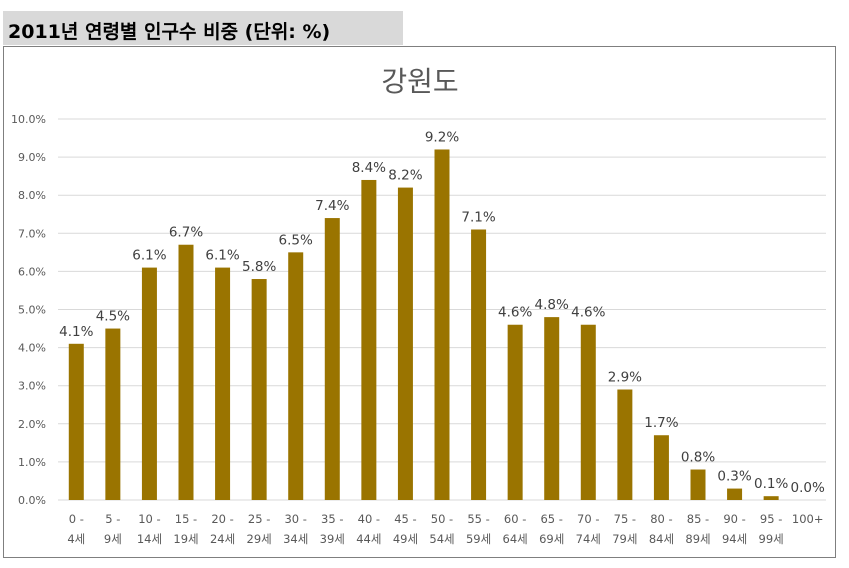  What do you see at coordinates (771, 484) in the screenshot?
I see `data-label: 0.1%` at bounding box center [771, 484].